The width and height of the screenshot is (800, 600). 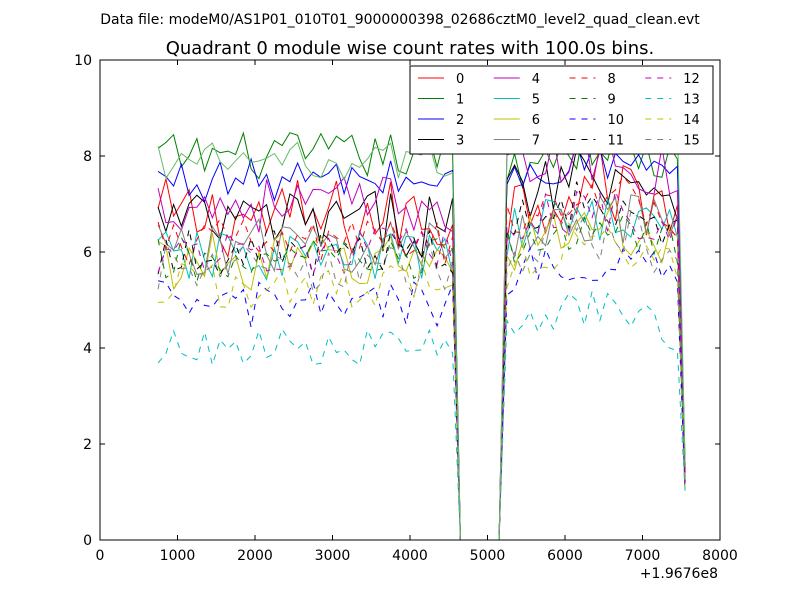 What do you see at coordinates (691, 120) in the screenshot?
I see `legend-label-14: 14` at bounding box center [691, 120].